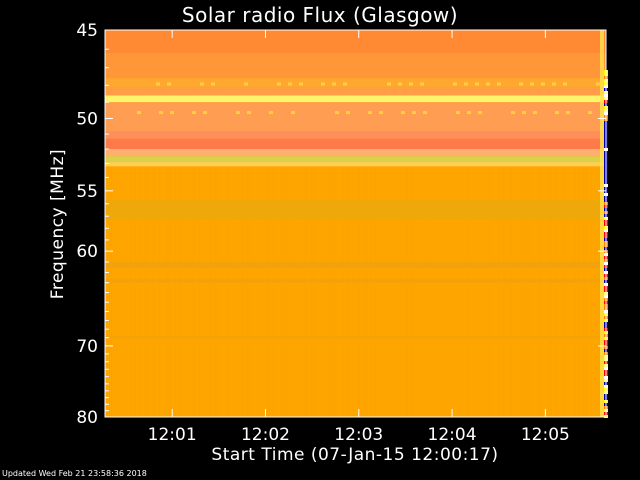 This screenshot has width=640, height=480. I want to click on y-tick-label: 45, so click(87, 31).